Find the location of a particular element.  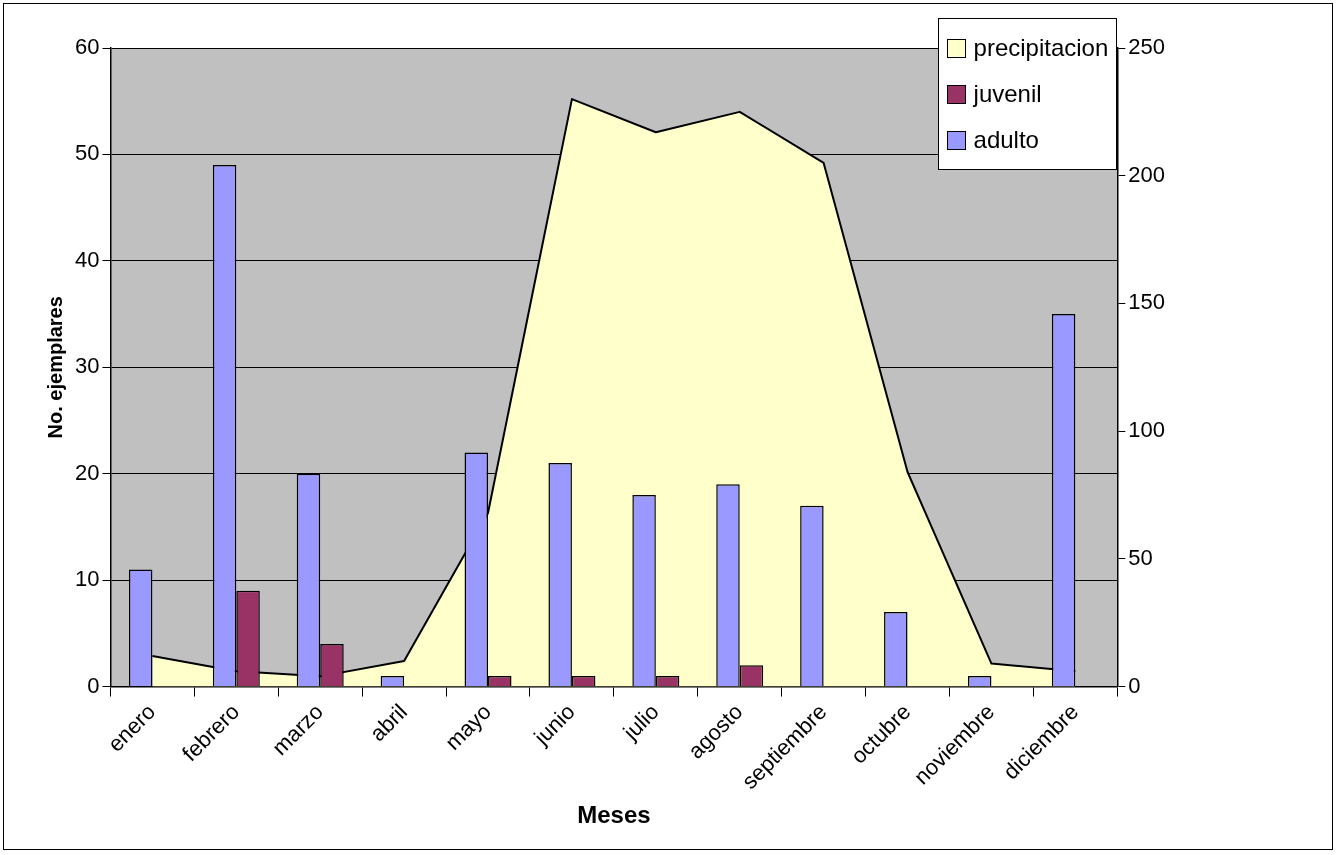

y2-tick-label: 0 is located at coordinates (1134, 685).